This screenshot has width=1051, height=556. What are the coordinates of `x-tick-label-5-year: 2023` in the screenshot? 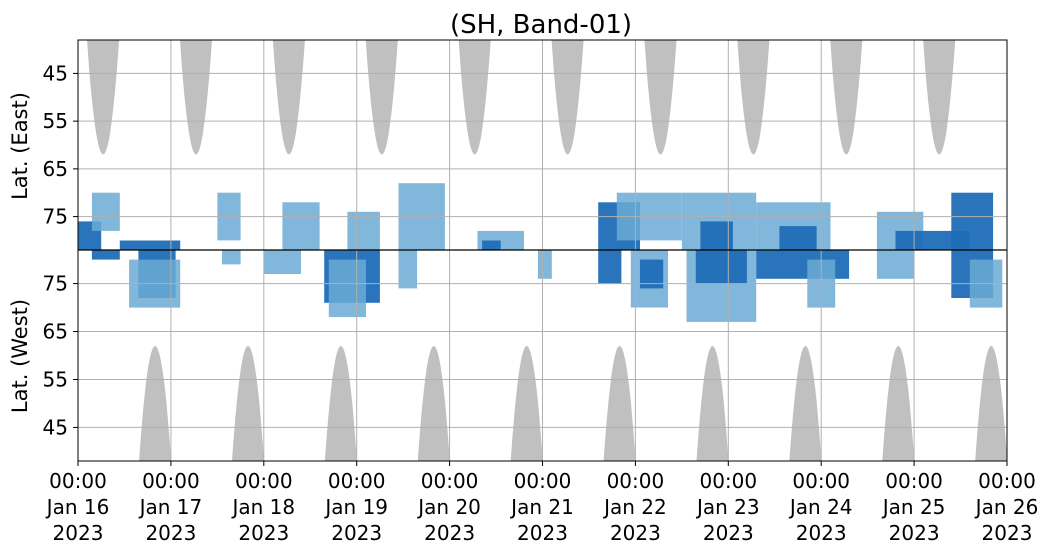 It's located at (542, 533).